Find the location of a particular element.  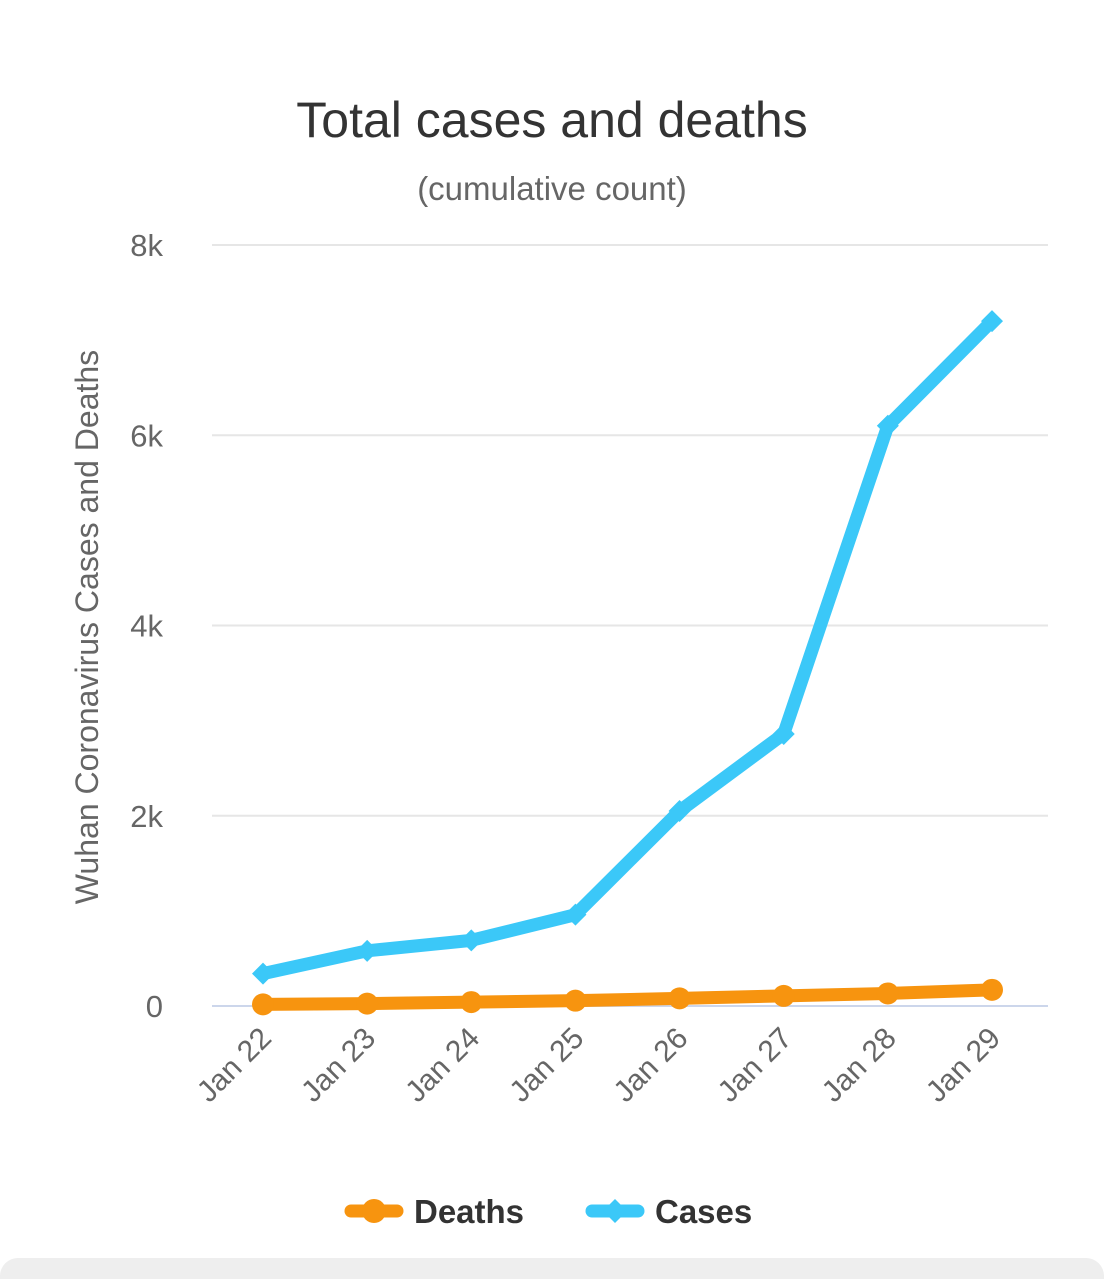

chart-subtitle: (cumulative count) is located at coordinates (552, 188).